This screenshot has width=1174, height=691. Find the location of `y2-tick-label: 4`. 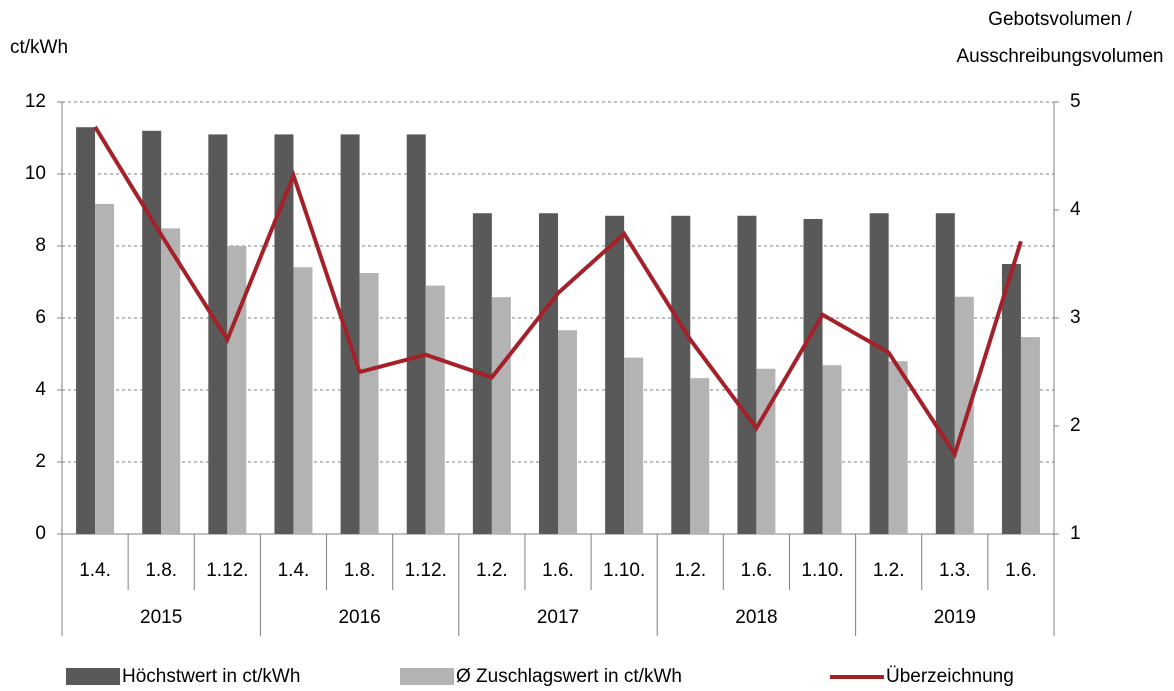

y2-tick-label: 4 is located at coordinates (1075, 209).